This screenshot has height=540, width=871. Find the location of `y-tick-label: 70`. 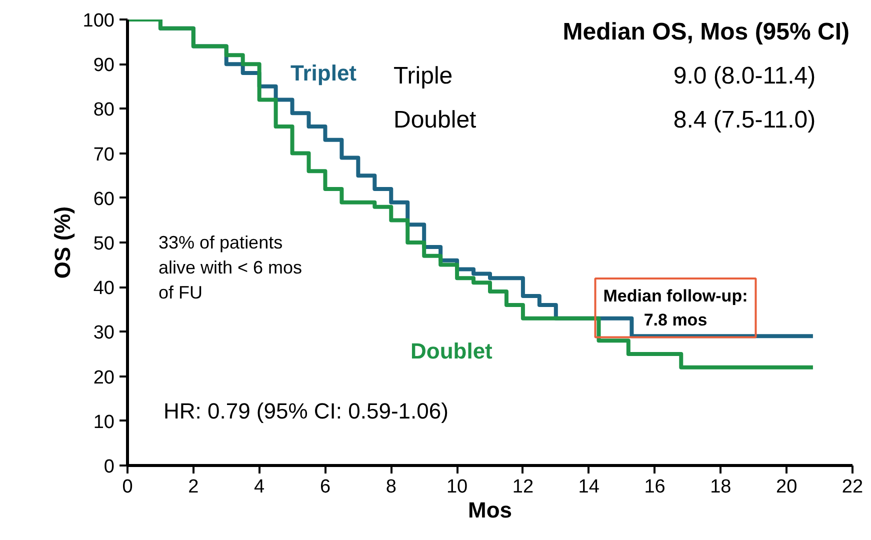

y-tick-label: 70 is located at coordinates (104, 155).